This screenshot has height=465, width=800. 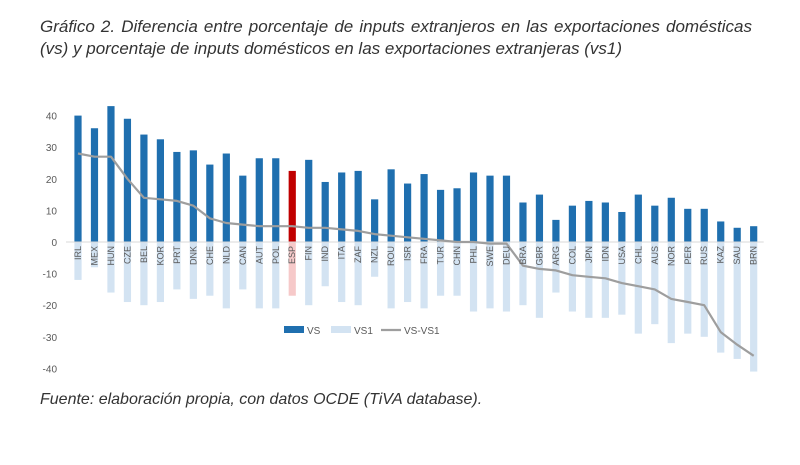 What do you see at coordinates (226, 255) in the screenshot?
I see `x-tick-label: NLD` at bounding box center [226, 255].